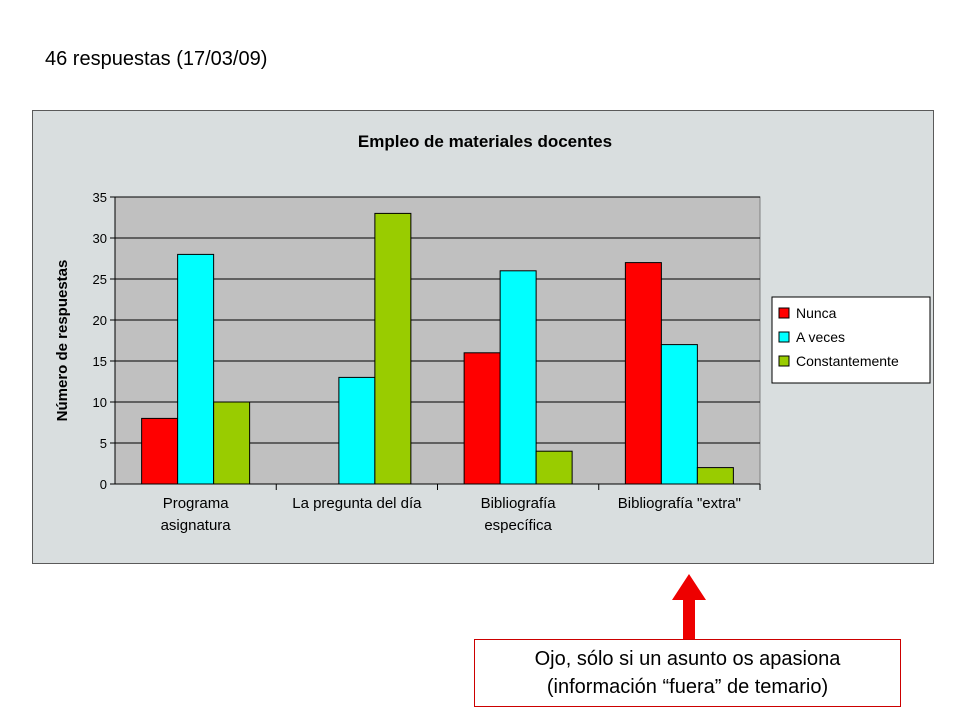  What do you see at coordinates (847, 361) in the screenshot?
I see `legend-label: Constantemente` at bounding box center [847, 361].